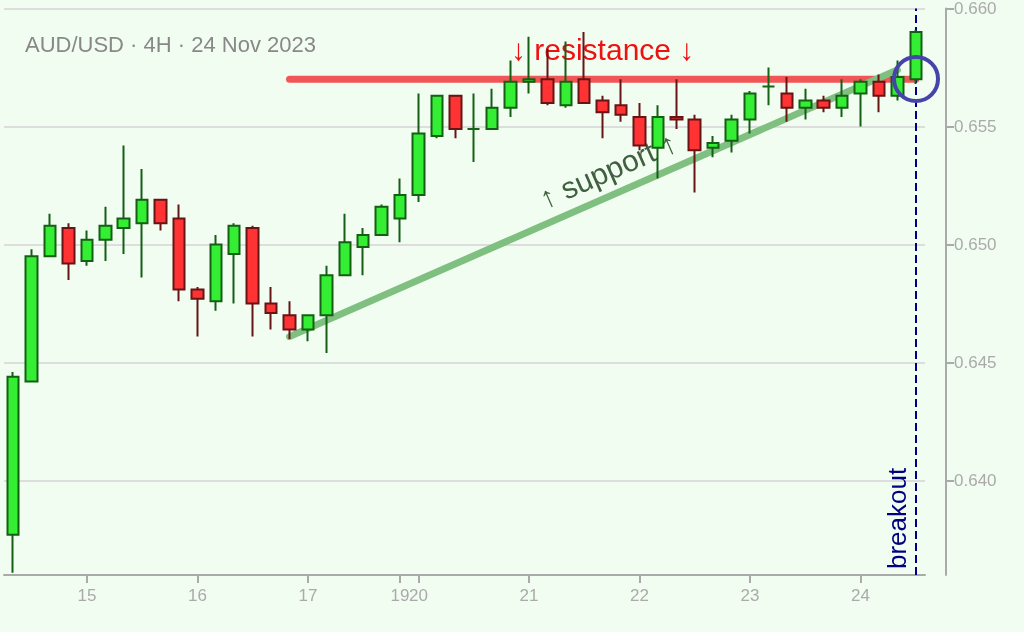 The height and width of the screenshot is (632, 1024). Describe the element at coordinates (400, 595) in the screenshot. I see `x-tick-label: 19` at that location.